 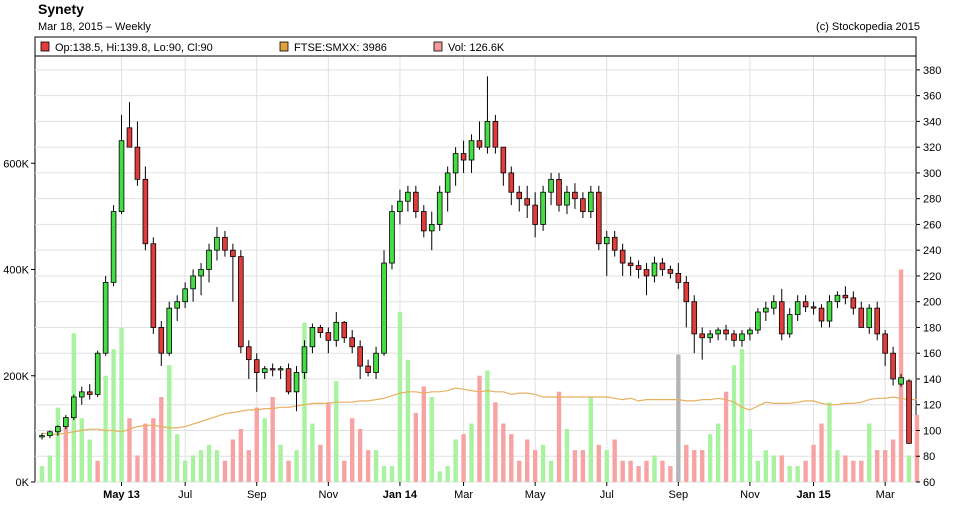 I want to click on time-tick-label: May, so click(x=535, y=495).